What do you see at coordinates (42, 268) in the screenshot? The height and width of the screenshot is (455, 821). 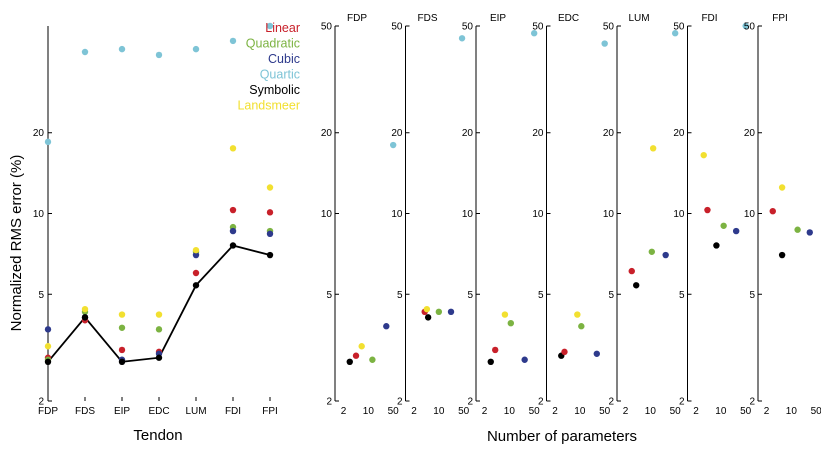 I see `left-y-ticks: 2 5 10 20` at bounding box center [42, 268].